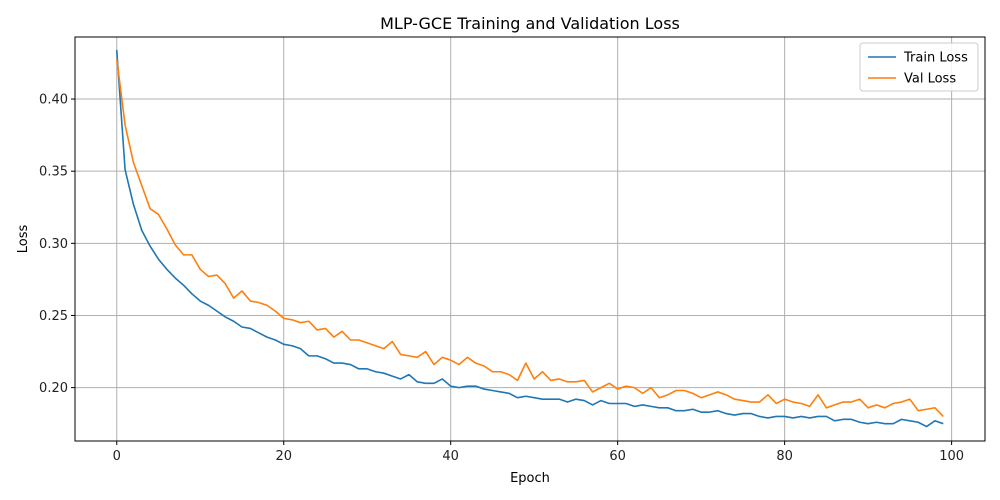  What do you see at coordinates (53, 388) in the screenshot?
I see `y-tick-label: 0.20` at bounding box center [53, 388].